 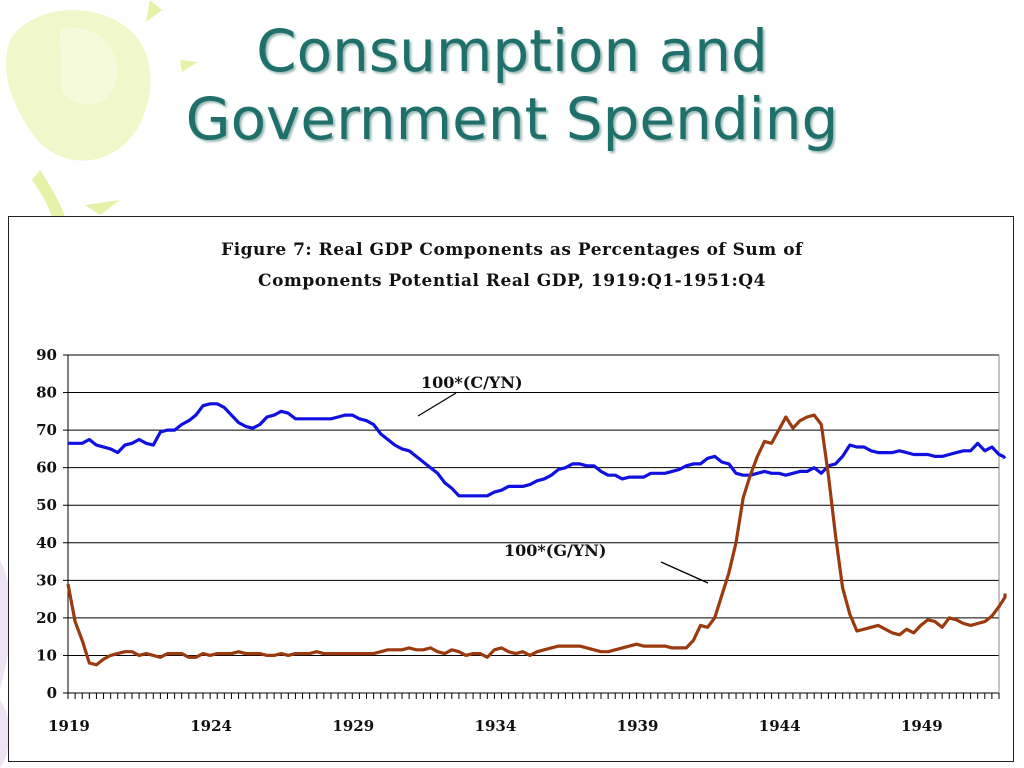 What do you see at coordinates (922, 726) in the screenshot?
I see `x-tick-label: 1949` at bounding box center [922, 726].